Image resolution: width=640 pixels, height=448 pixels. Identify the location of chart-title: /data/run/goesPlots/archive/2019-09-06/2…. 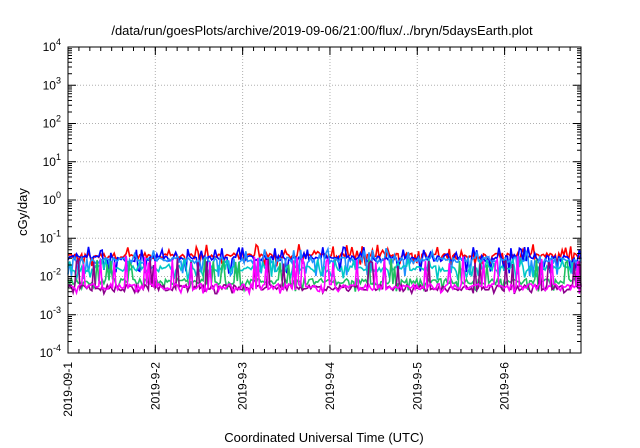
(322, 30).